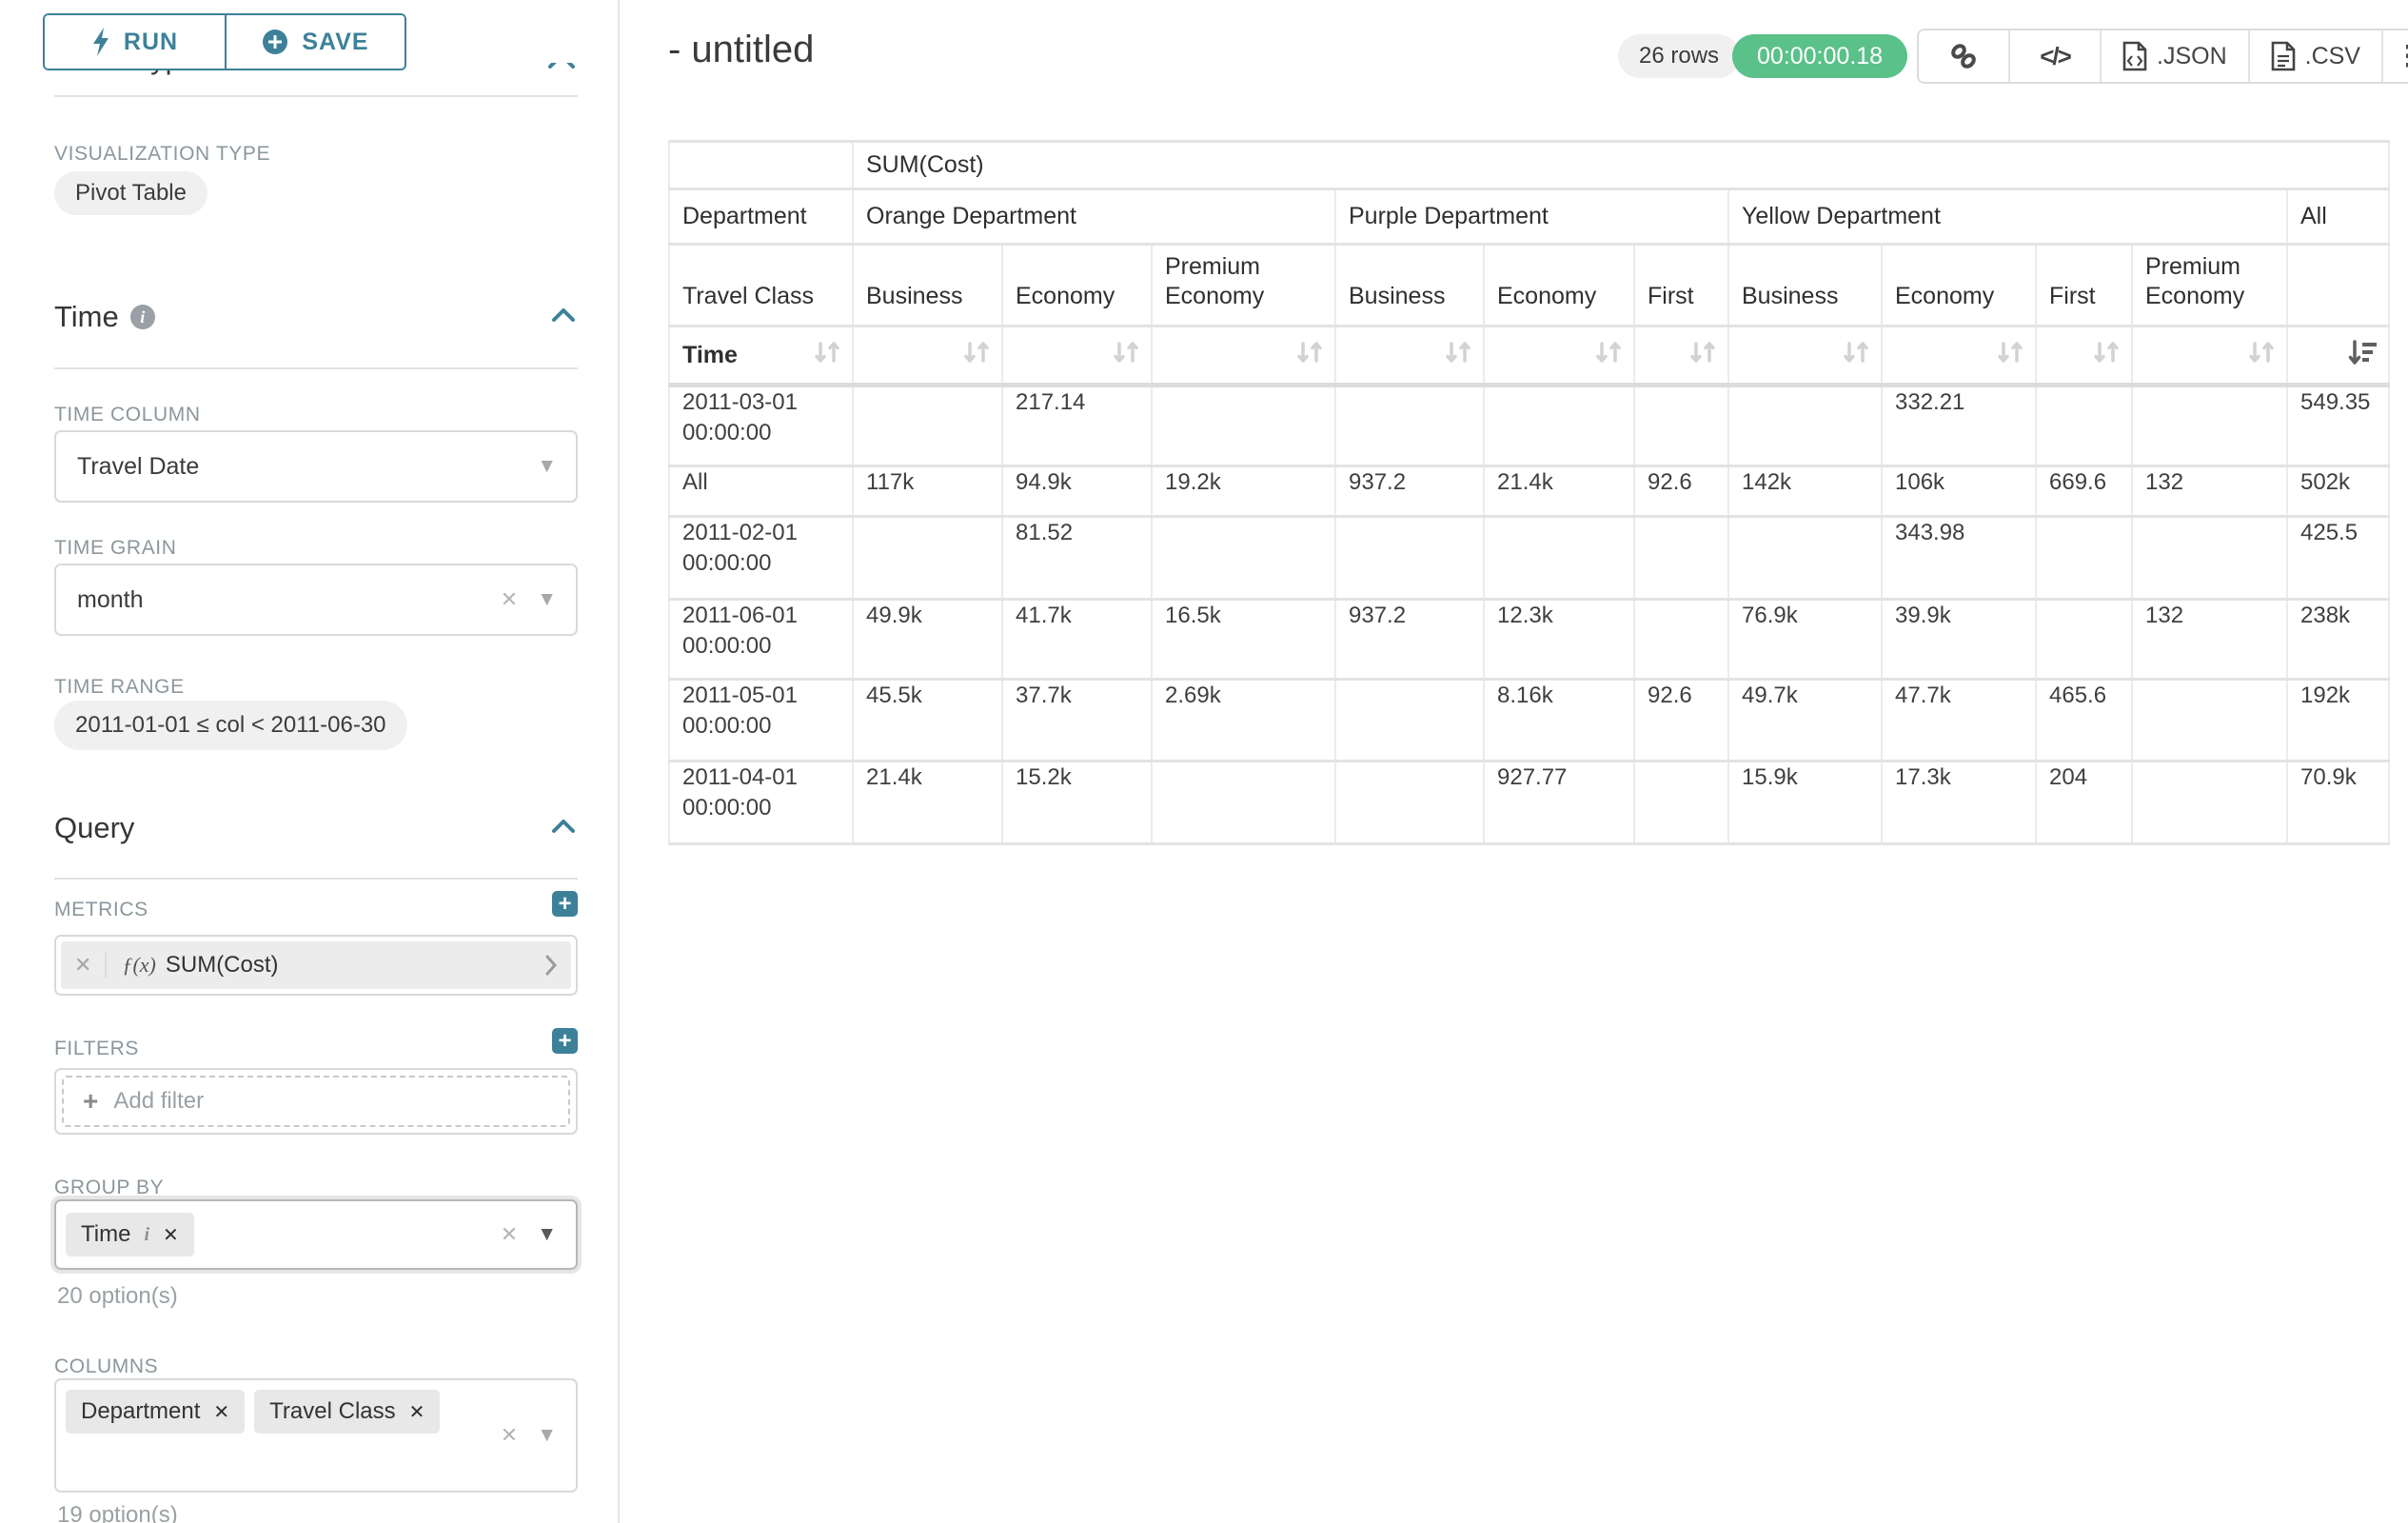 The width and height of the screenshot is (2408, 1523). What do you see at coordinates (1077, 558) in the screenshot?
I see `pivot-cell: 81.52` at bounding box center [1077, 558].